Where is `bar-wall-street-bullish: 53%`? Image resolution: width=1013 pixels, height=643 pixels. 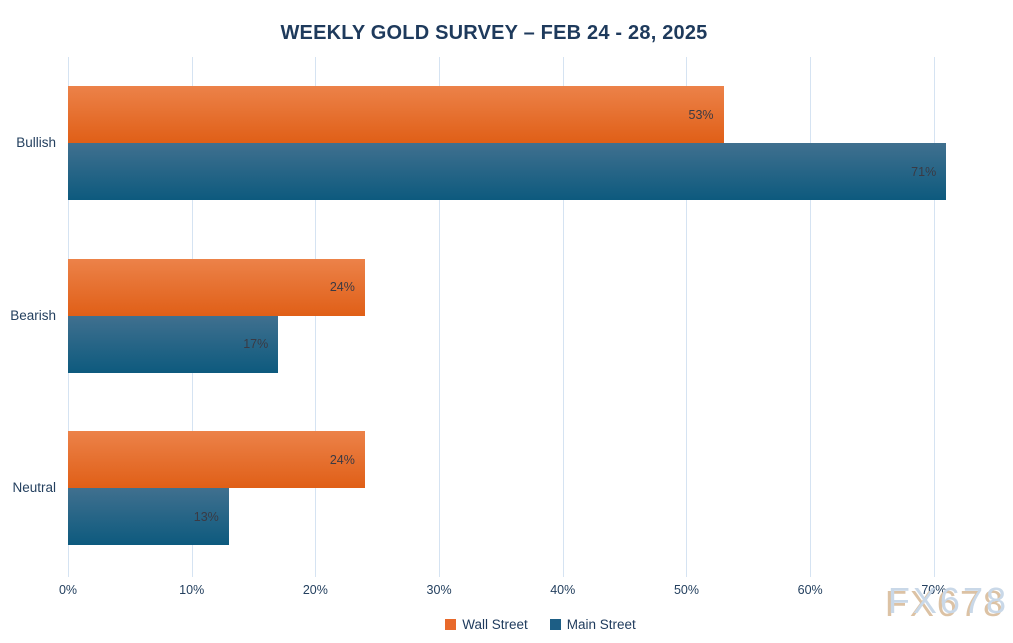 bar-wall-street-bullish: 53% is located at coordinates (396, 114).